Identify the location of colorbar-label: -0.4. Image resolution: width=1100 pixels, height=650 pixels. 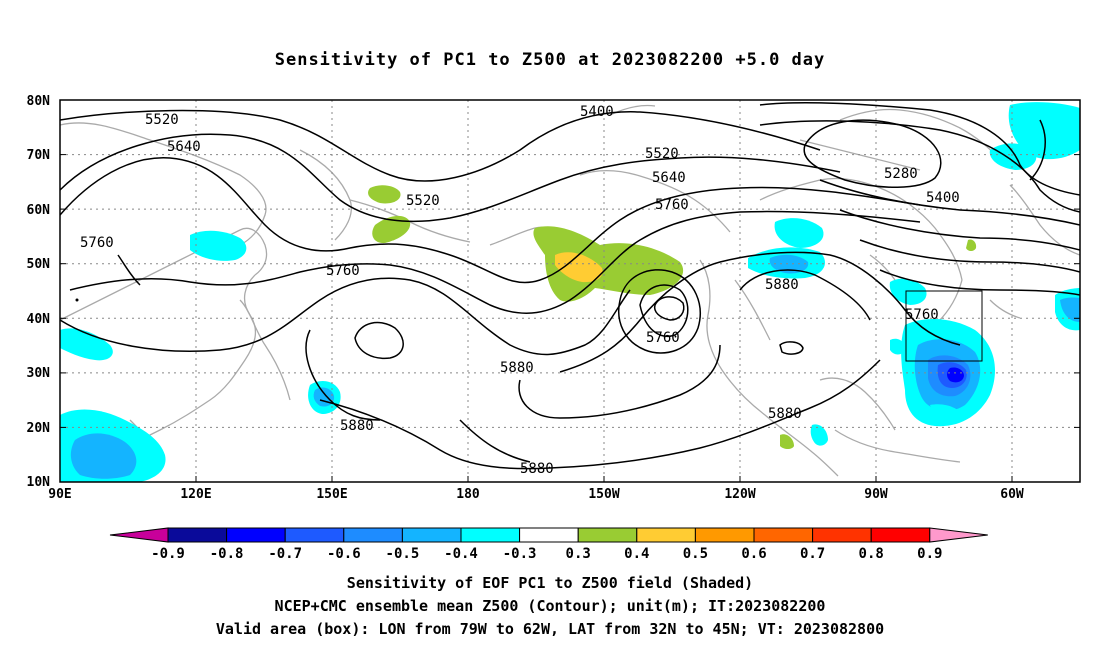
(461, 554).